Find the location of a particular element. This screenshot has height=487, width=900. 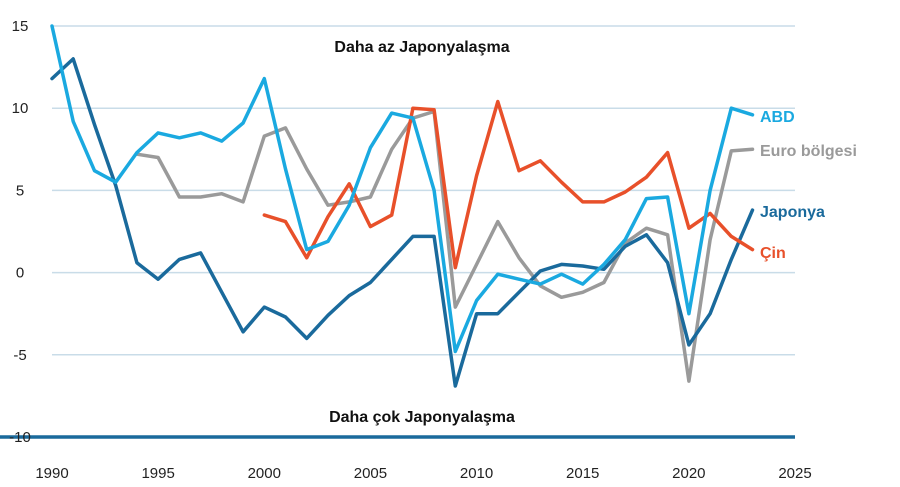

y-tick-label: 5 is located at coordinates (20, 190).